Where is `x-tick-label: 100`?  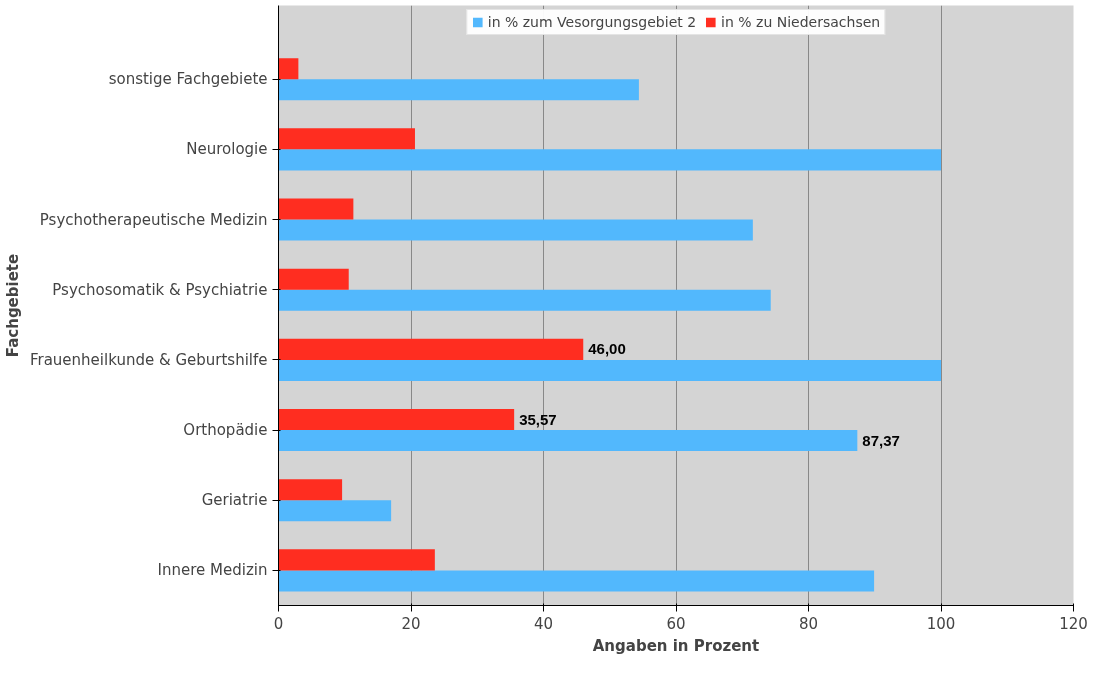 x-tick-label: 100 is located at coordinates (941, 623).